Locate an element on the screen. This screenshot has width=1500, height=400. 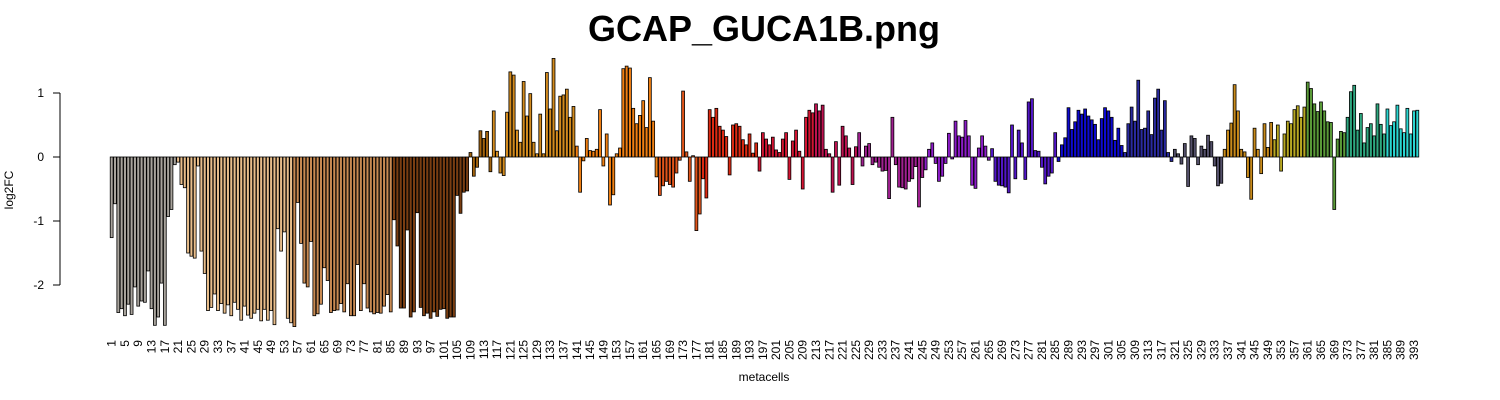
x-tick-label: 161 is located at coordinates (643, 350).